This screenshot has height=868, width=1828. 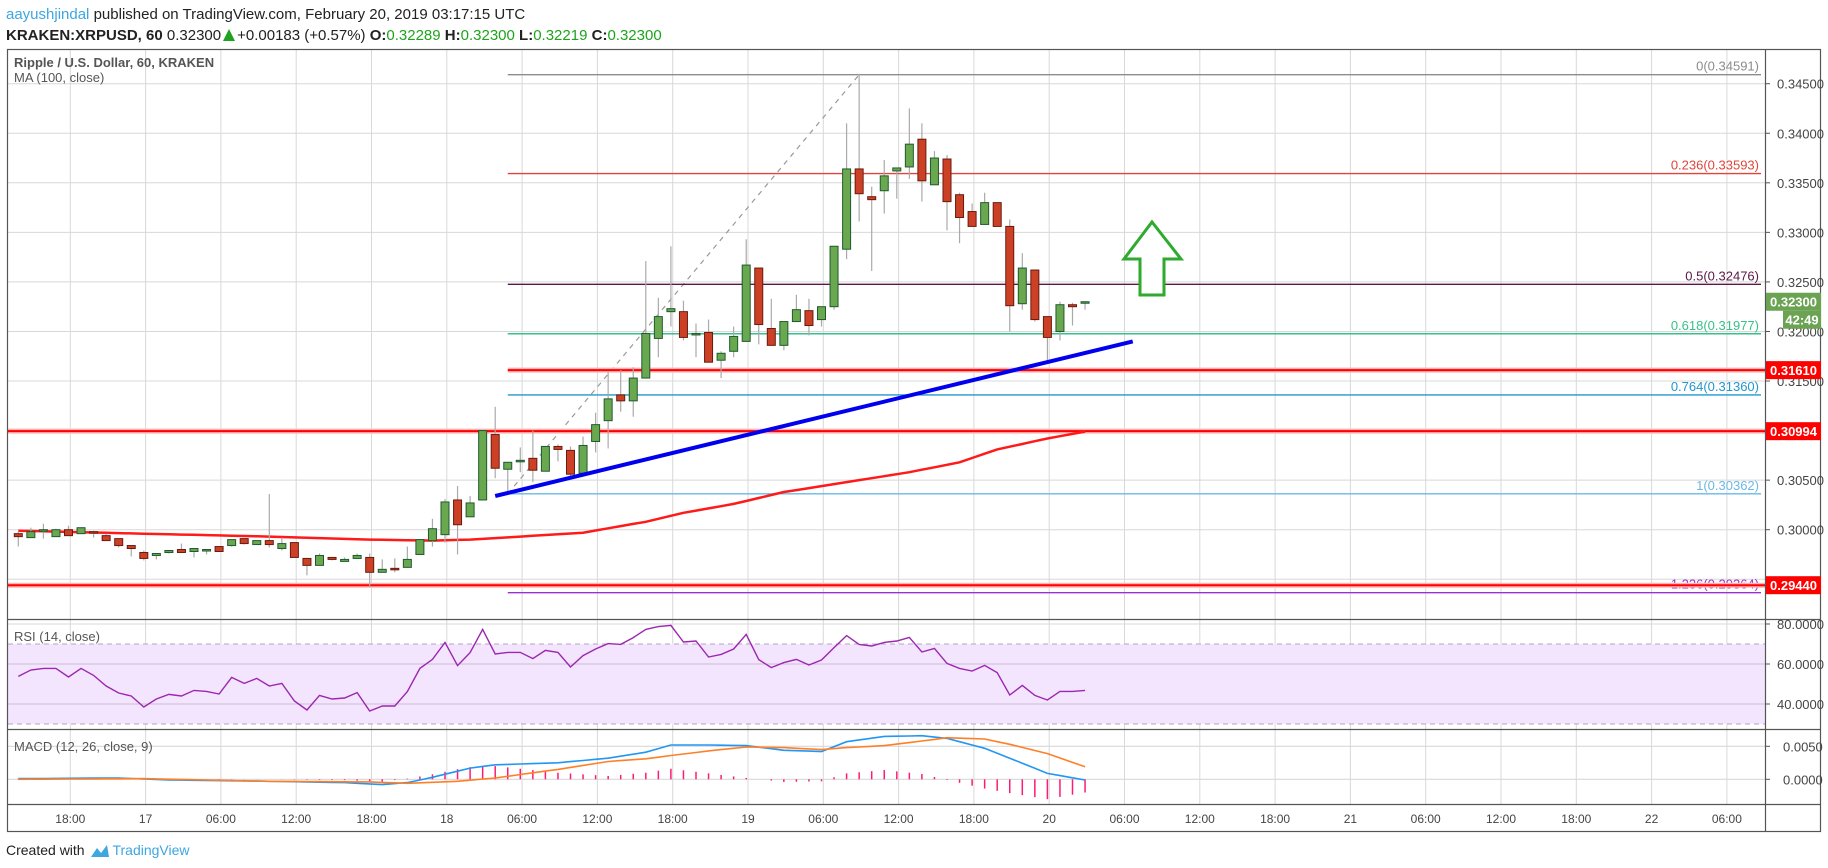 I want to click on time-axis-label: 12:00, so click(x=597, y=819).